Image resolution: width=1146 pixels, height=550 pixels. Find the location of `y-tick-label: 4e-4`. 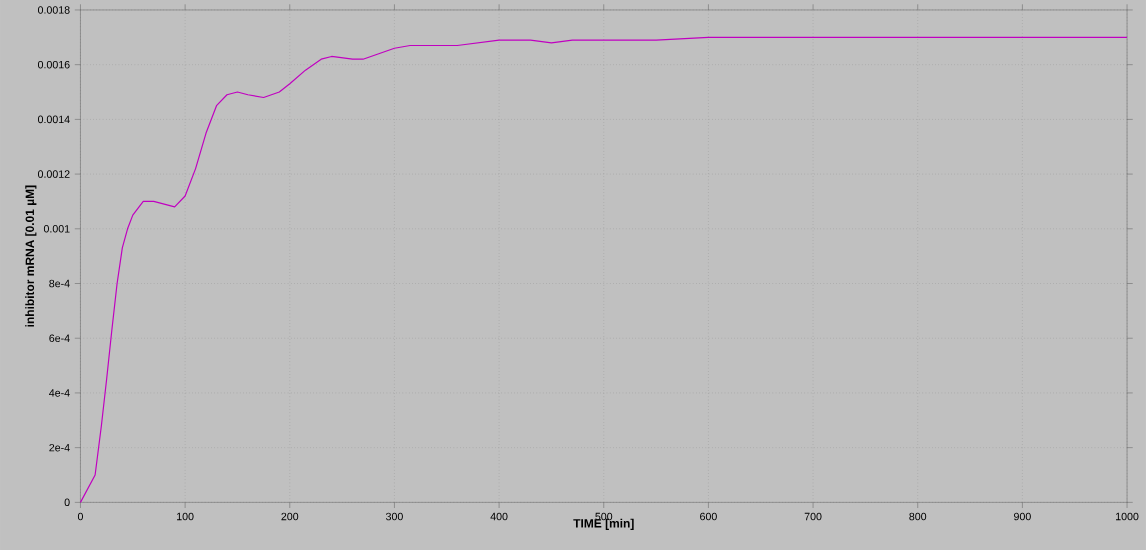

y-tick-label: 4e-4 is located at coordinates (59, 393).